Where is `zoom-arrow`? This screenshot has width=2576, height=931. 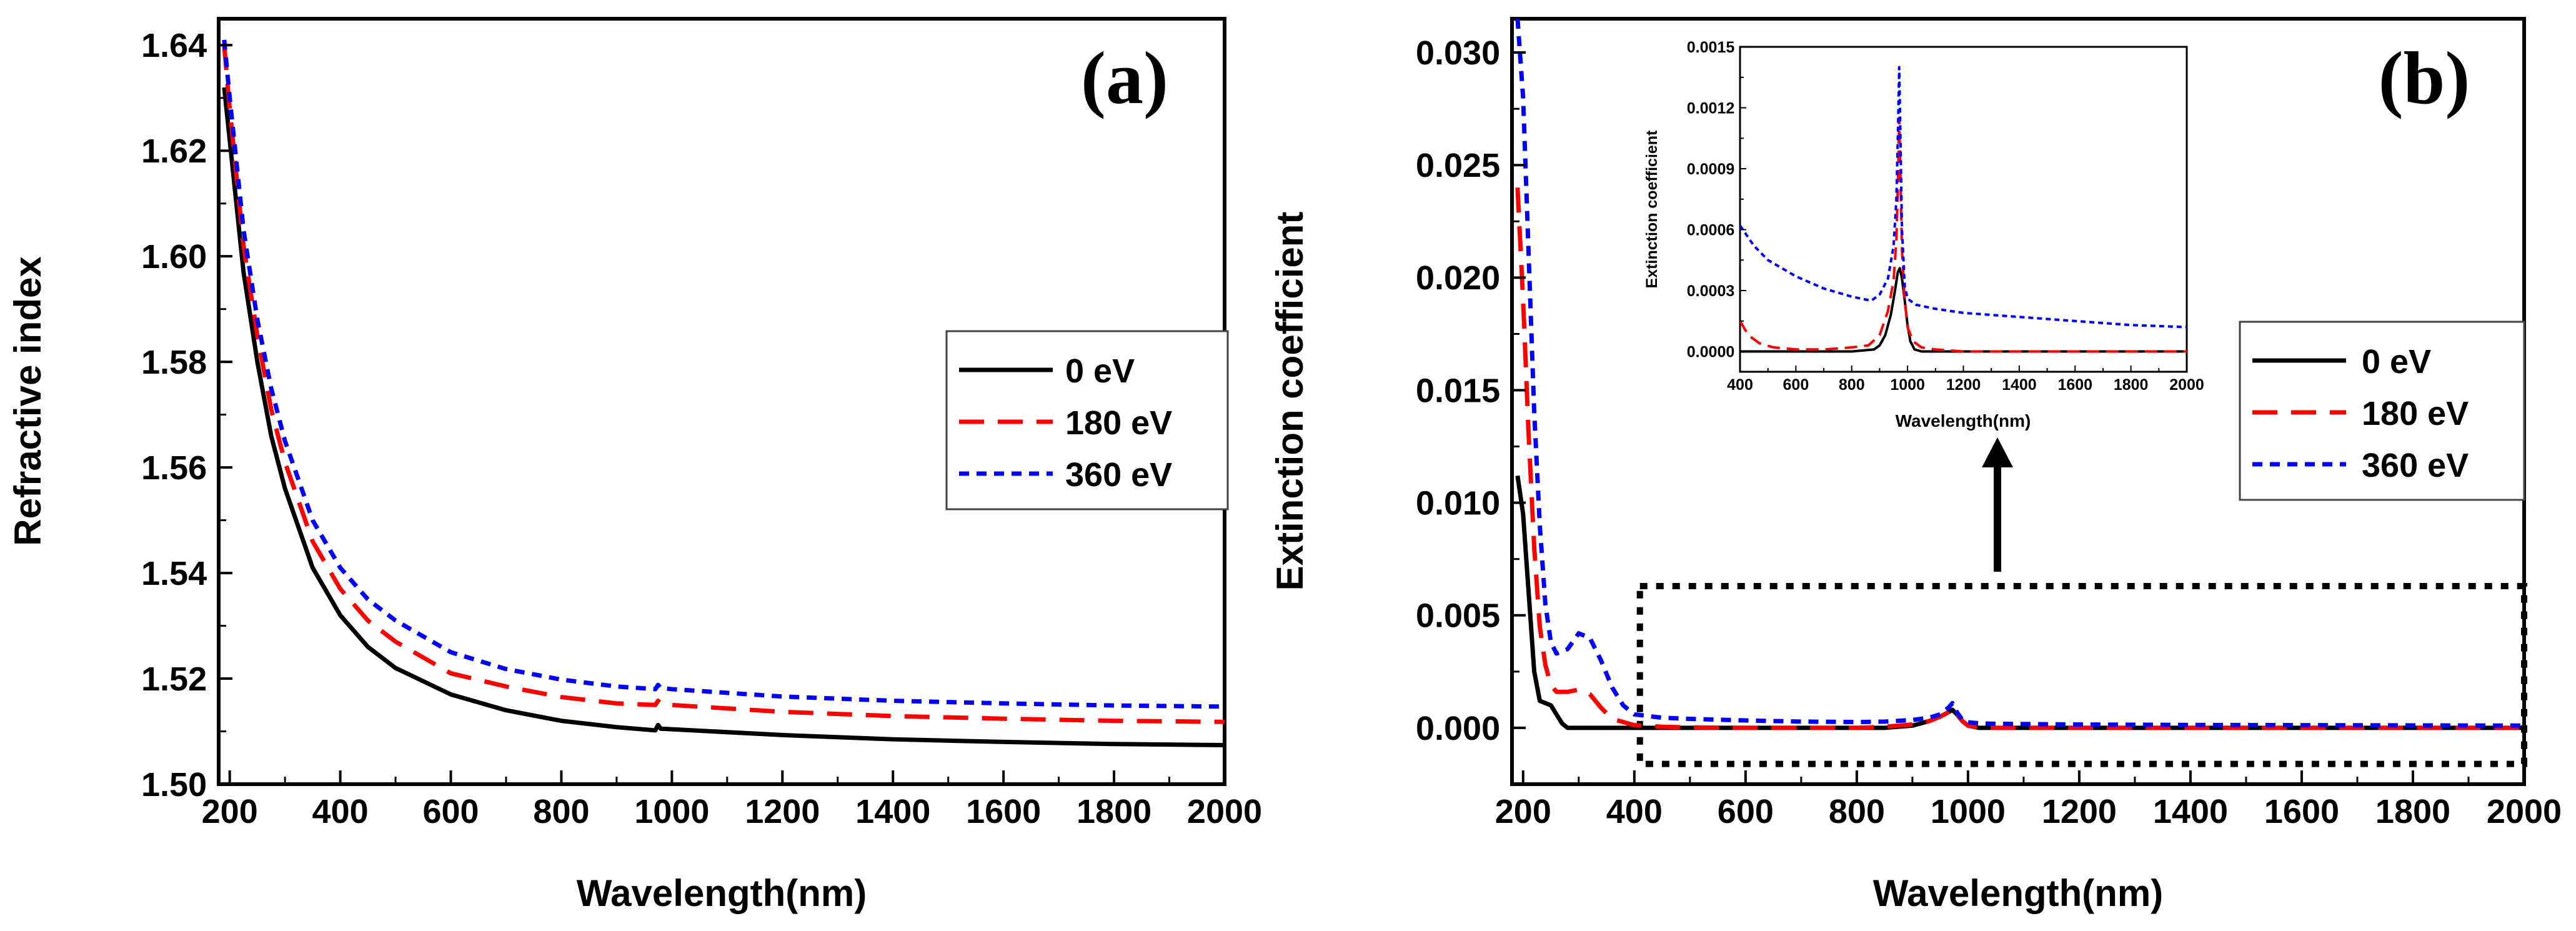
zoom-arrow is located at coordinates (1997, 504).